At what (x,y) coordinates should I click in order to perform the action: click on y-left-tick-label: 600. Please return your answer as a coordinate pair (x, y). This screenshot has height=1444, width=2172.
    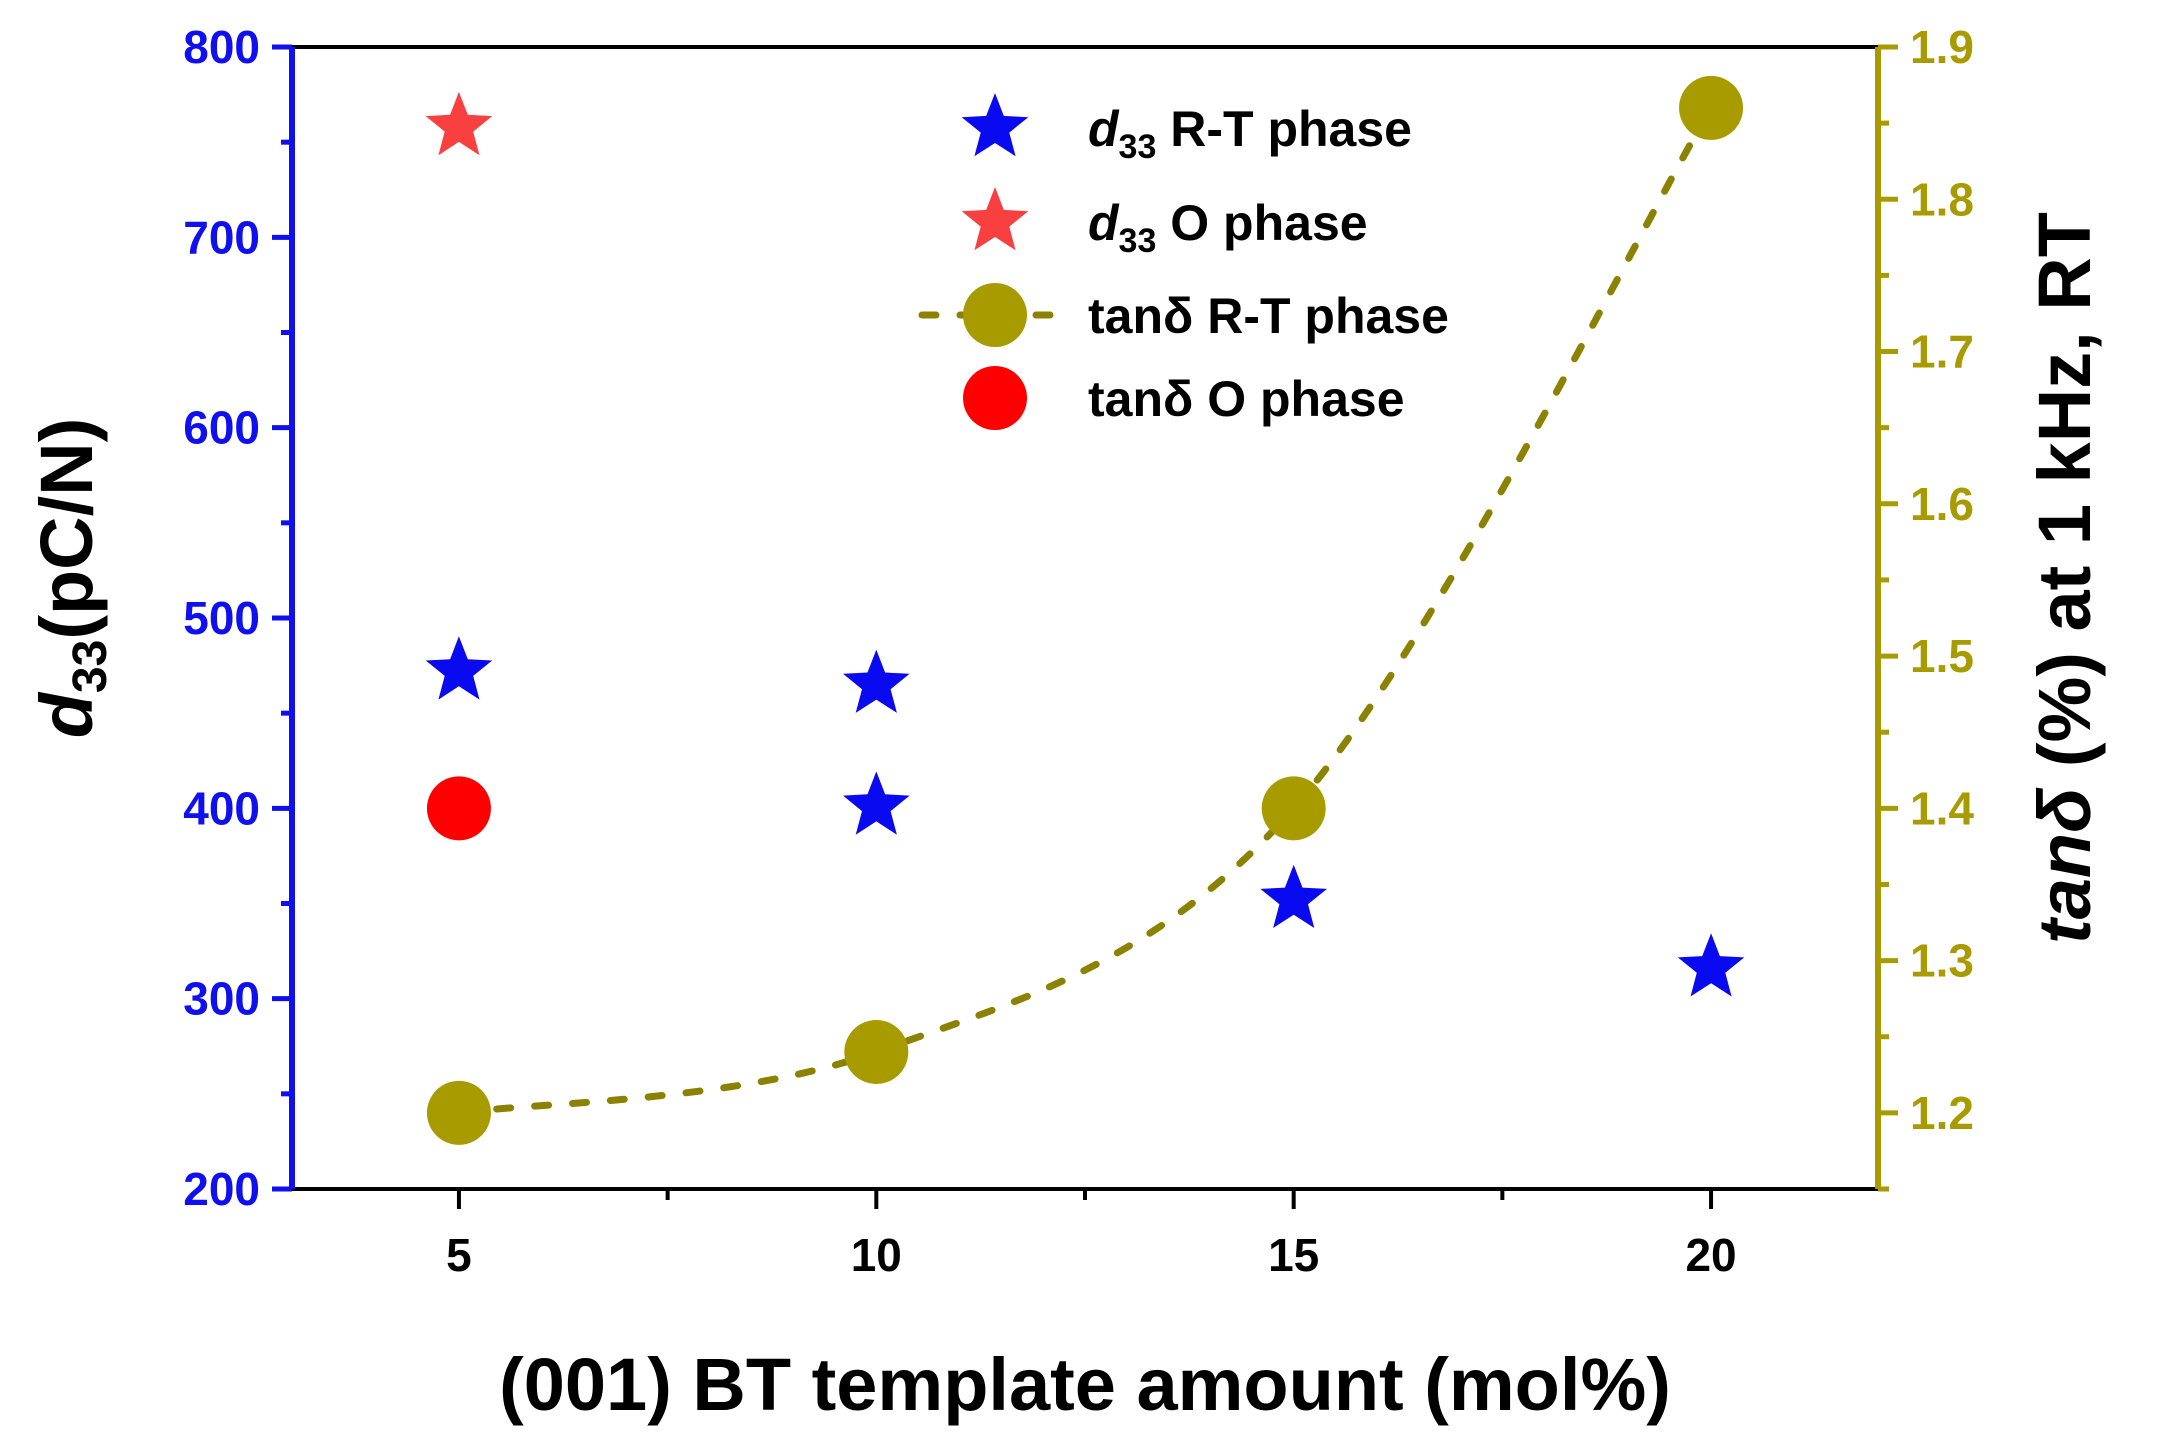
    Looking at the image, I should click on (221, 428).